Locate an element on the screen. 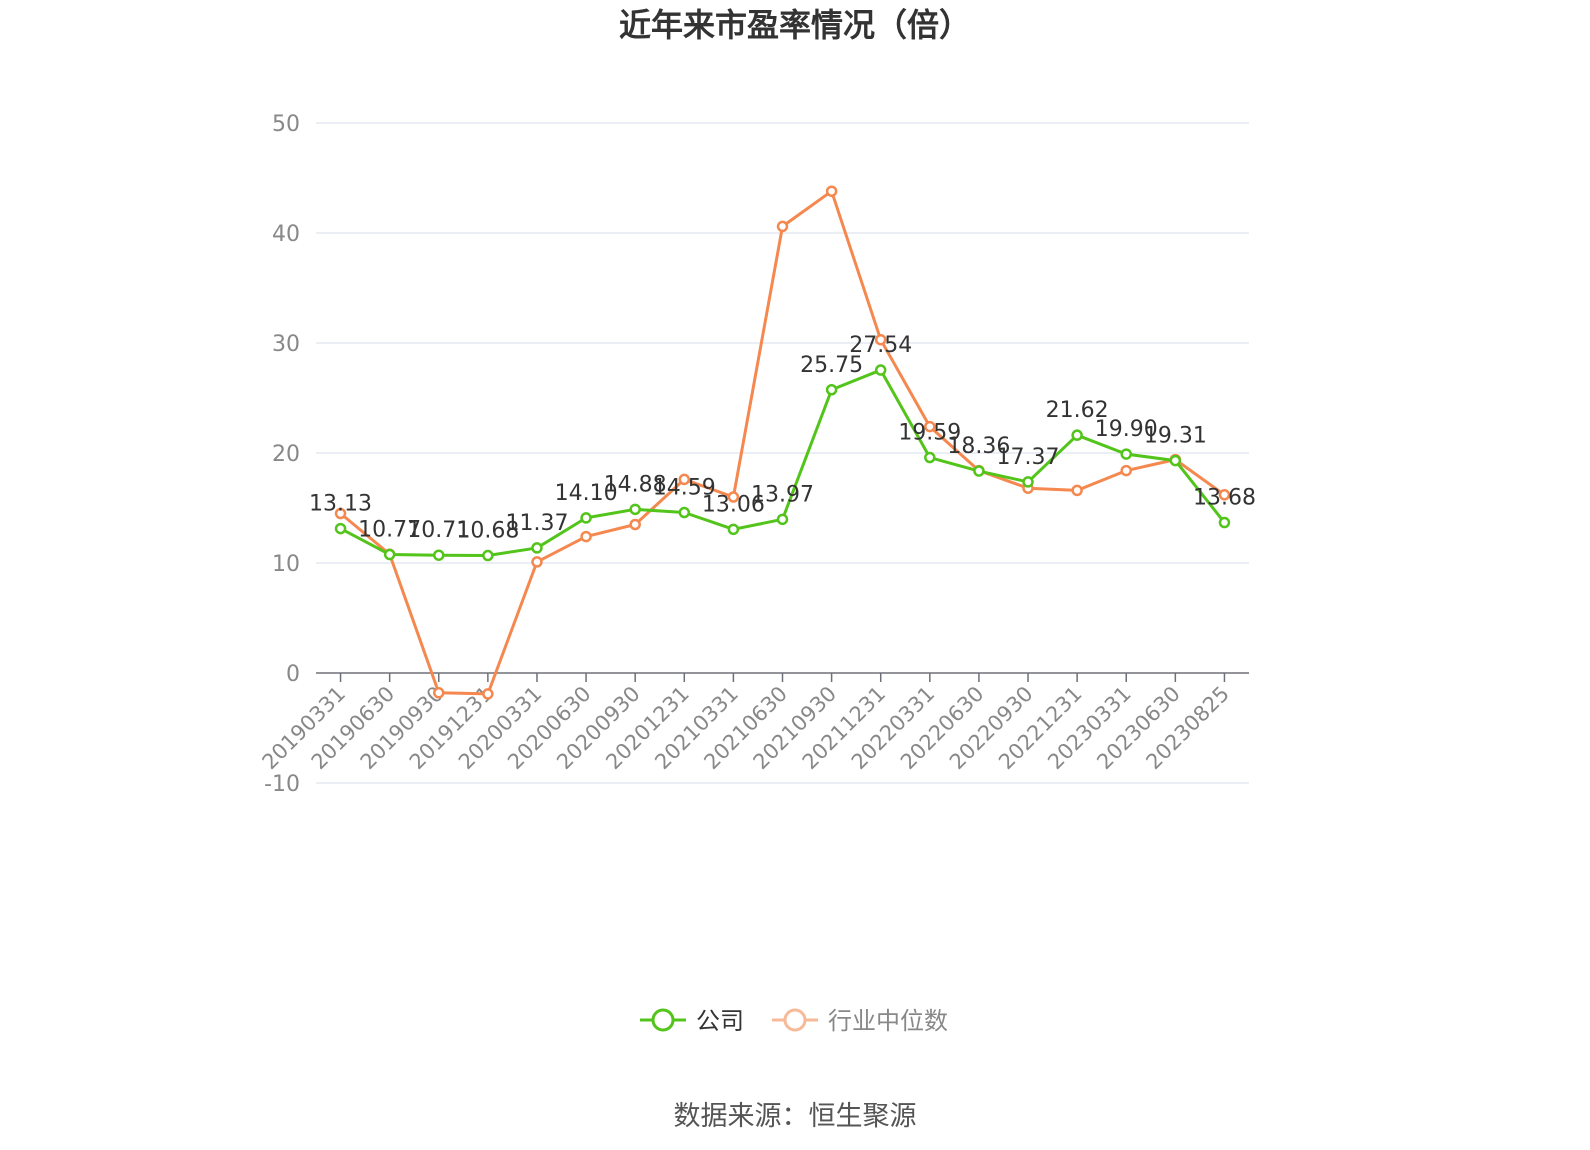 This screenshot has height=1150, width=1590. legend-item-company: 公司 is located at coordinates (692, 1021).